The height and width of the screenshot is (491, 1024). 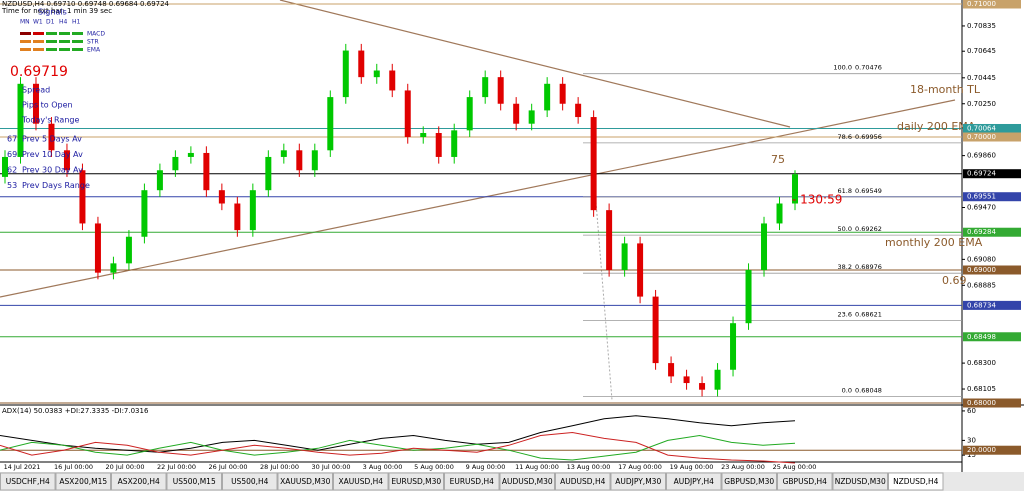 I want to click on x-tick-label: 28 Jul 00:00, so click(x=279, y=467).